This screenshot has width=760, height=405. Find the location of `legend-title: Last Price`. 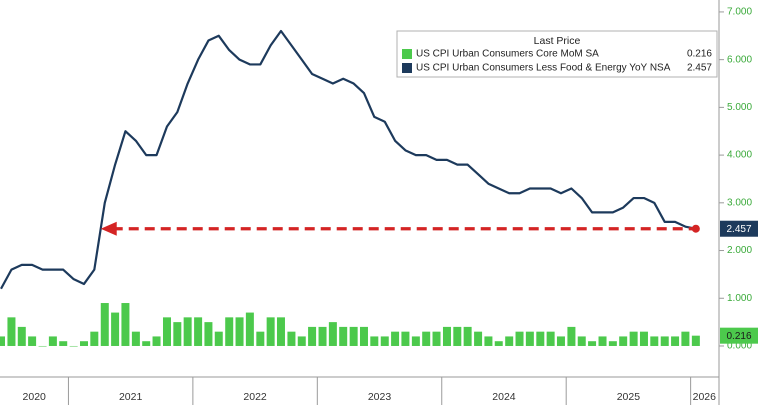

legend-title: Last Price is located at coordinates (557, 41).